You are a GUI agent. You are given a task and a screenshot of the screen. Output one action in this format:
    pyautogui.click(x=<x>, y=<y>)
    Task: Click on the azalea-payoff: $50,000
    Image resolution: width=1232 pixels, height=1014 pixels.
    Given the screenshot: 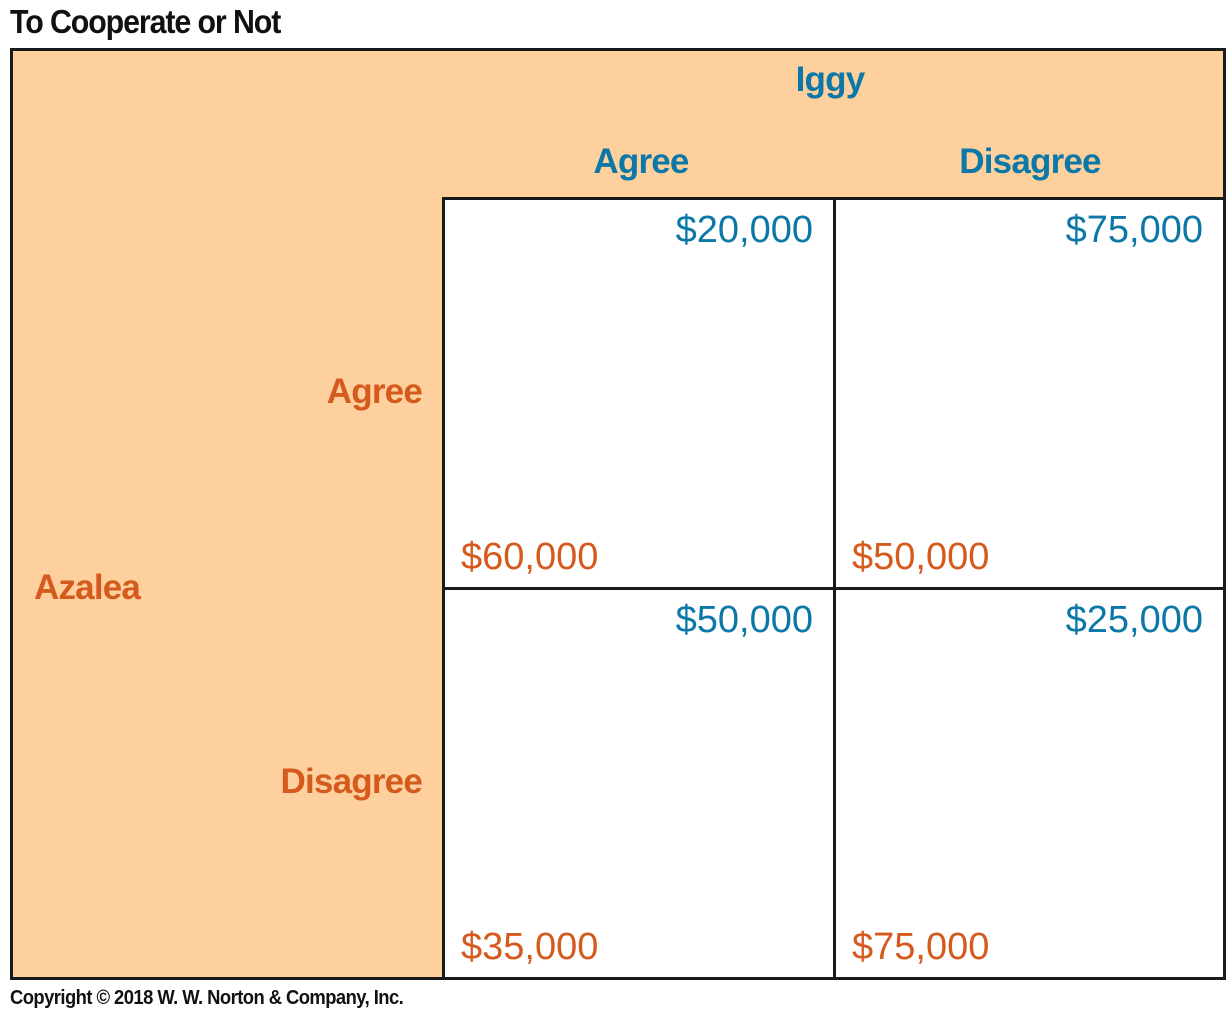 What is the action you would take?
    pyautogui.click(x=921, y=557)
    